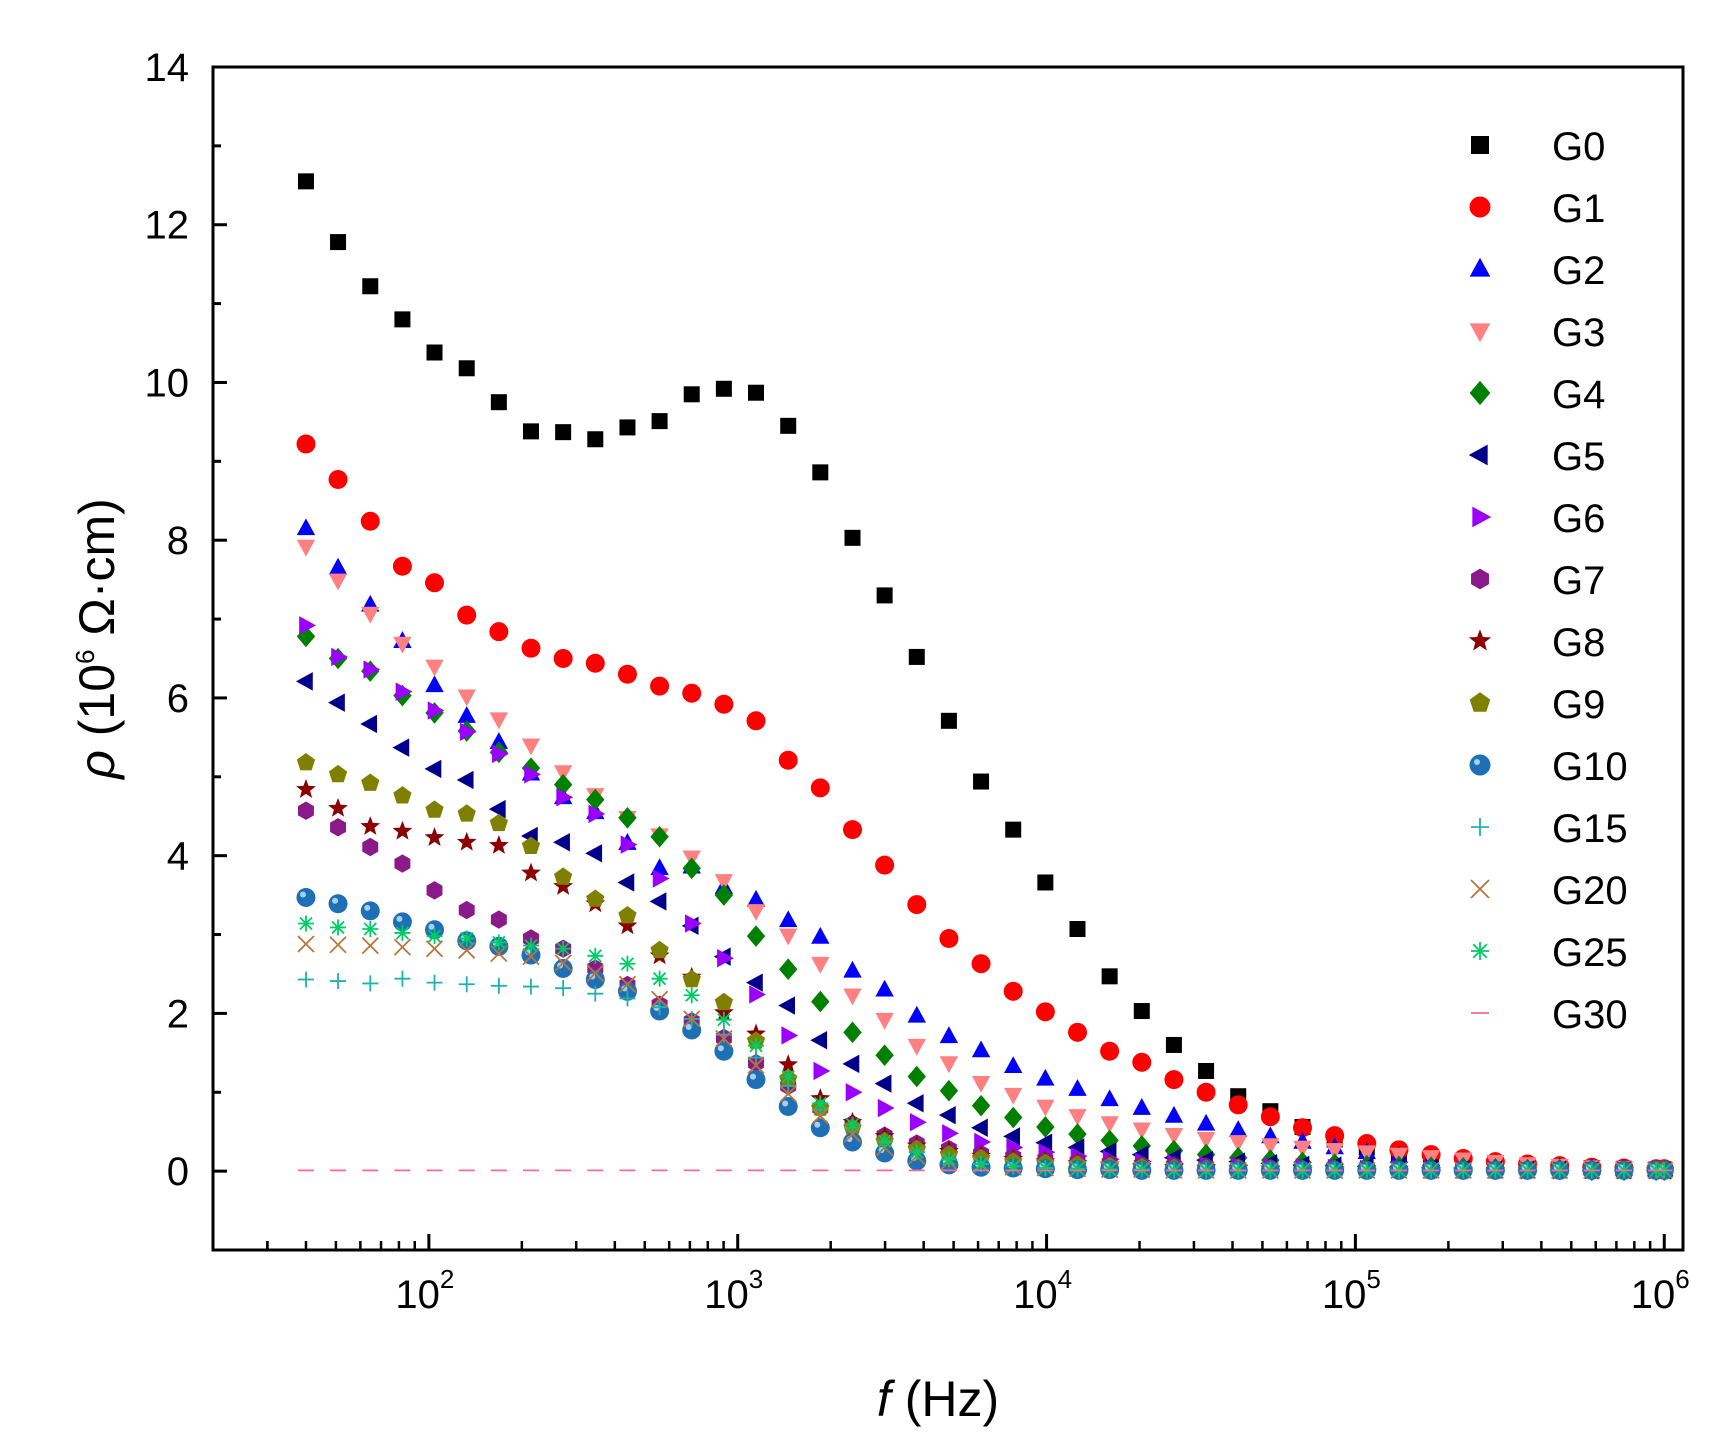 The width and height of the screenshot is (1722, 1452). Describe the element at coordinates (1549, 891) in the screenshot. I see `legend-item-g20: G20` at that location.